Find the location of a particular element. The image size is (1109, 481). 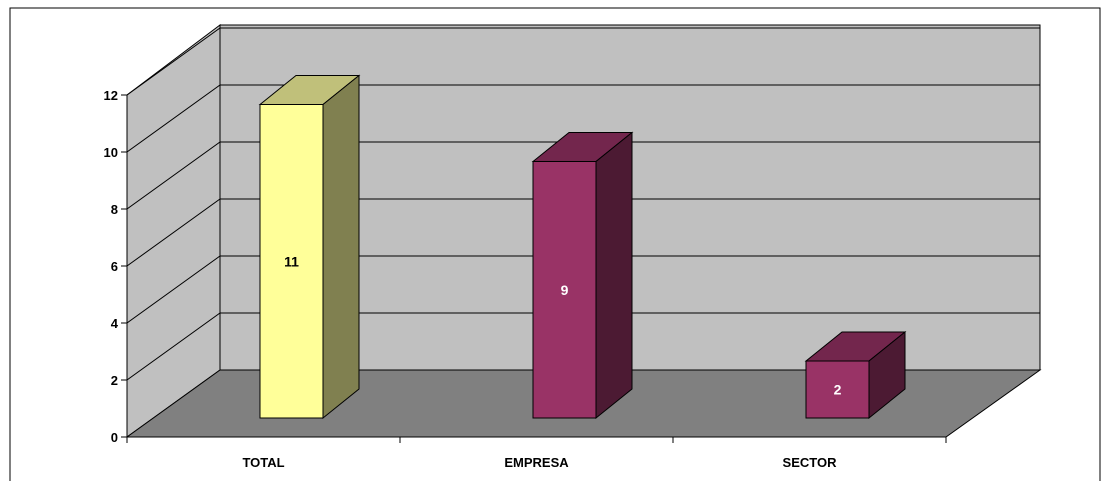

x-tick-label: EMPRESA is located at coordinates (536, 462).